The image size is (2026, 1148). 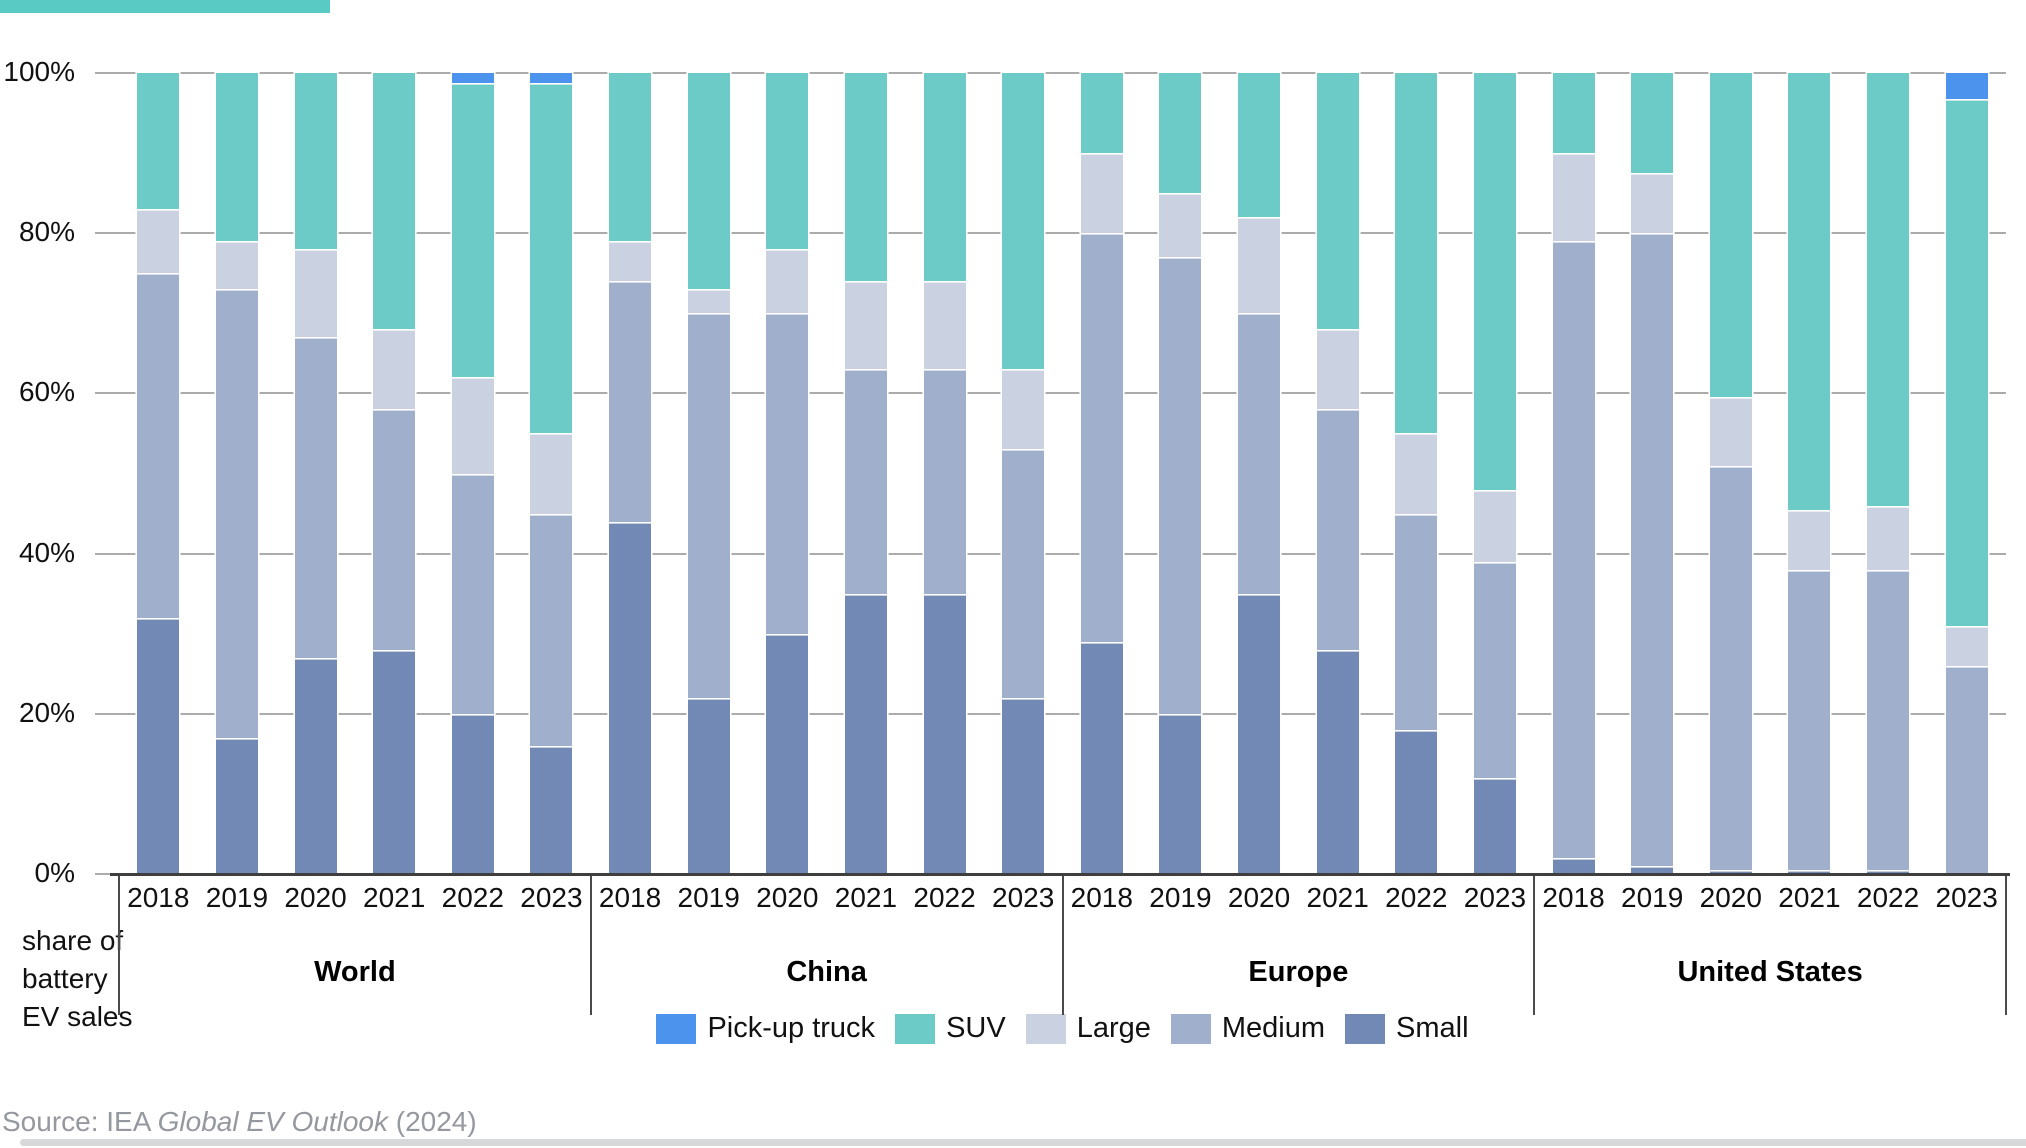 I want to click on bar-china-2019, so click(x=708, y=473).